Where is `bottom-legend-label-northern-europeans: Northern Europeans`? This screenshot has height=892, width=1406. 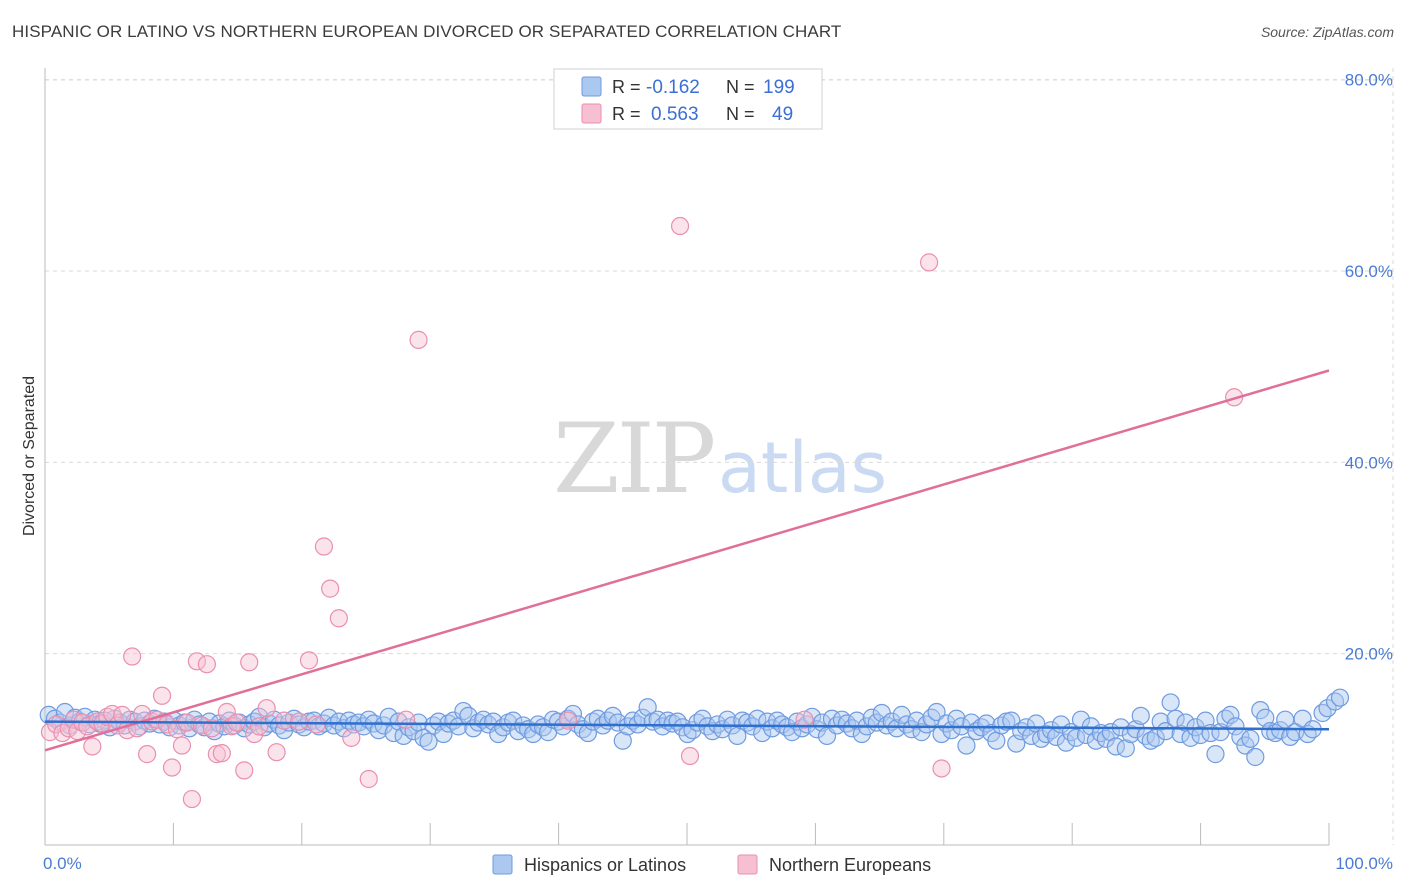
bottom-legend-label-northern-europeans: Northern Europeans is located at coordinates (850, 865).